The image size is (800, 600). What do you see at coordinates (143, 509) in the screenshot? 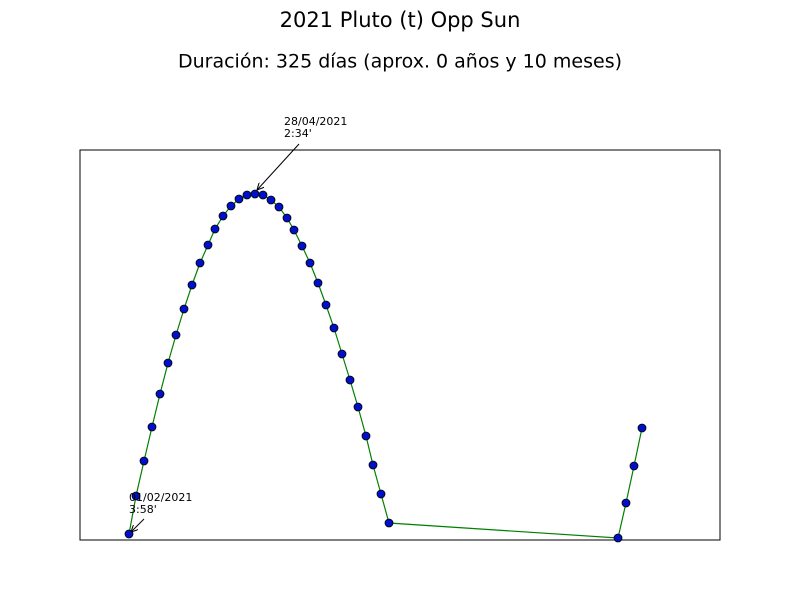
I see `annotation-text: 3:58'` at bounding box center [143, 509].